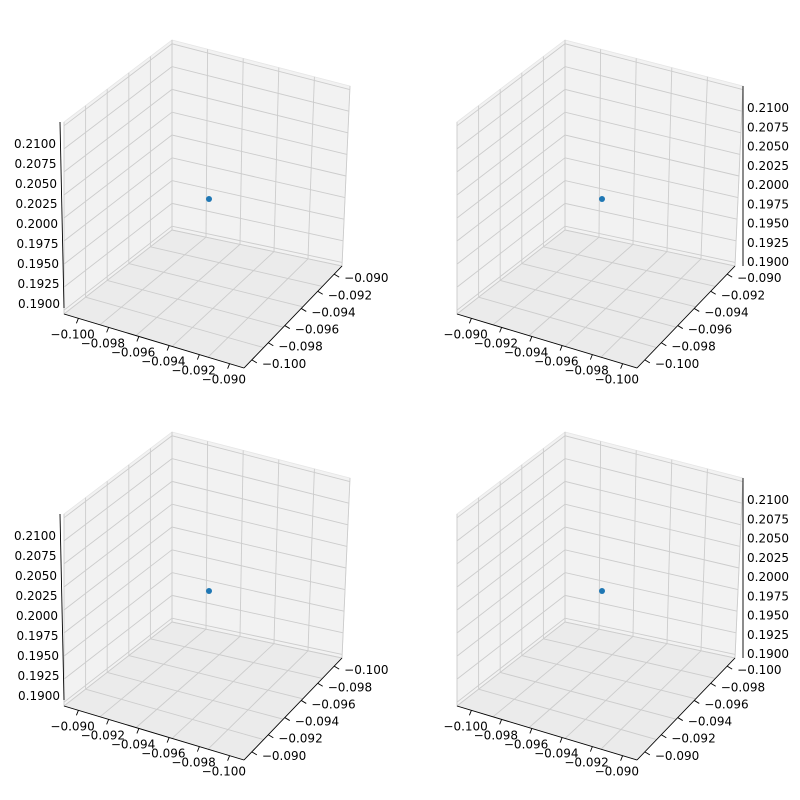 This screenshot has height=800, width=800. I want to click on z-tick-label: 0.1925, so click(39, 676).